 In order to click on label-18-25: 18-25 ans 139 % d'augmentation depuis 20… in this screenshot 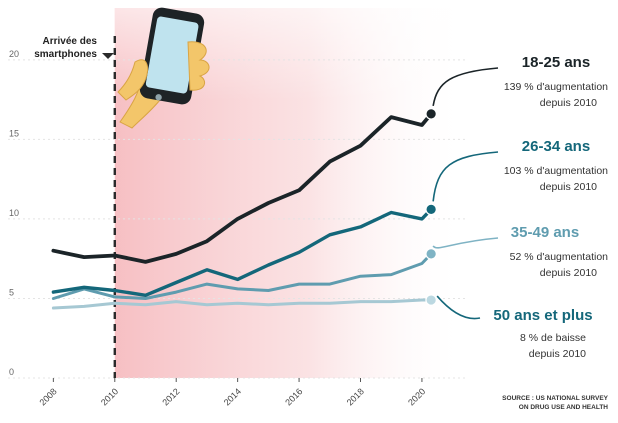, I will do `click(556, 81)`.